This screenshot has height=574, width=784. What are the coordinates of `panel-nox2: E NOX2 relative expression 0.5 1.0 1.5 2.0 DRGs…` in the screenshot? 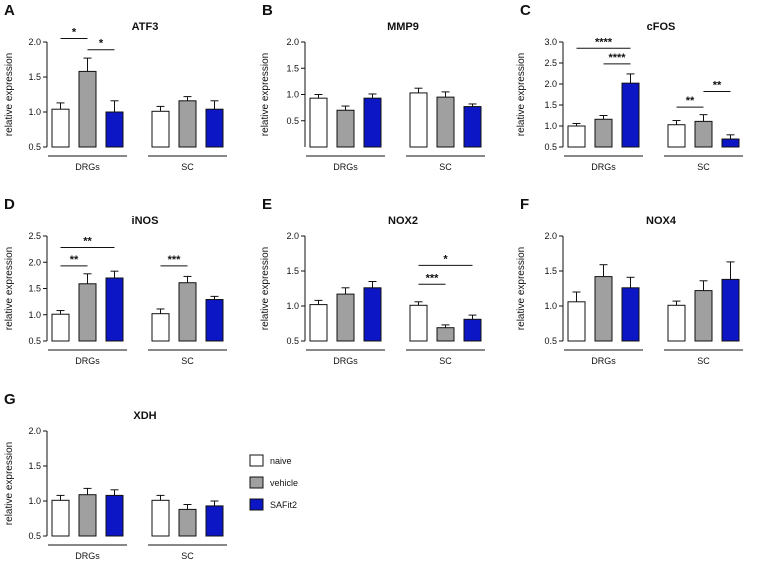 It's located at (372, 281).